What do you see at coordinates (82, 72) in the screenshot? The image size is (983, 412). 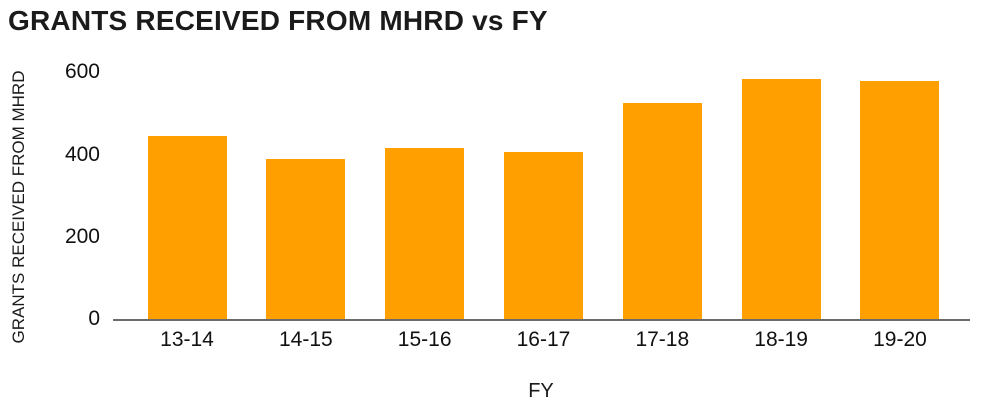 I see `y-tick-label-600: 600` at bounding box center [82, 72].